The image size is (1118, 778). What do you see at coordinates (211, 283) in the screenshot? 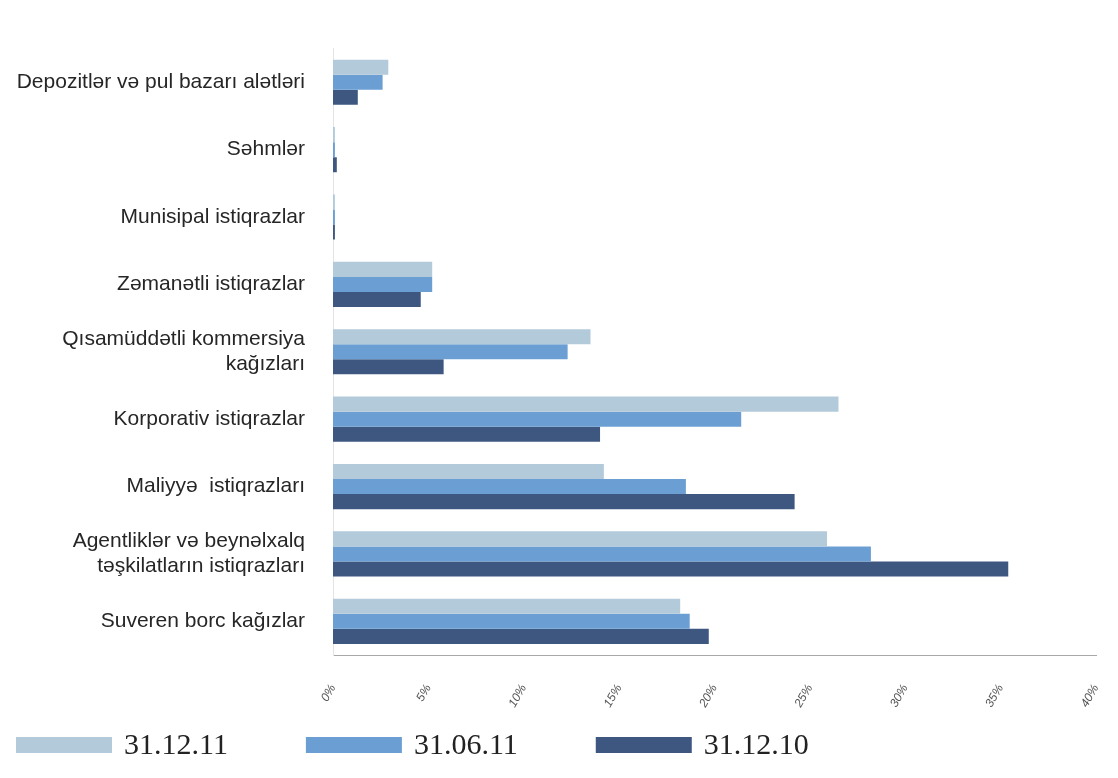
I see `y-tick-label: Zəmanətli istiqrazlar` at bounding box center [211, 283].